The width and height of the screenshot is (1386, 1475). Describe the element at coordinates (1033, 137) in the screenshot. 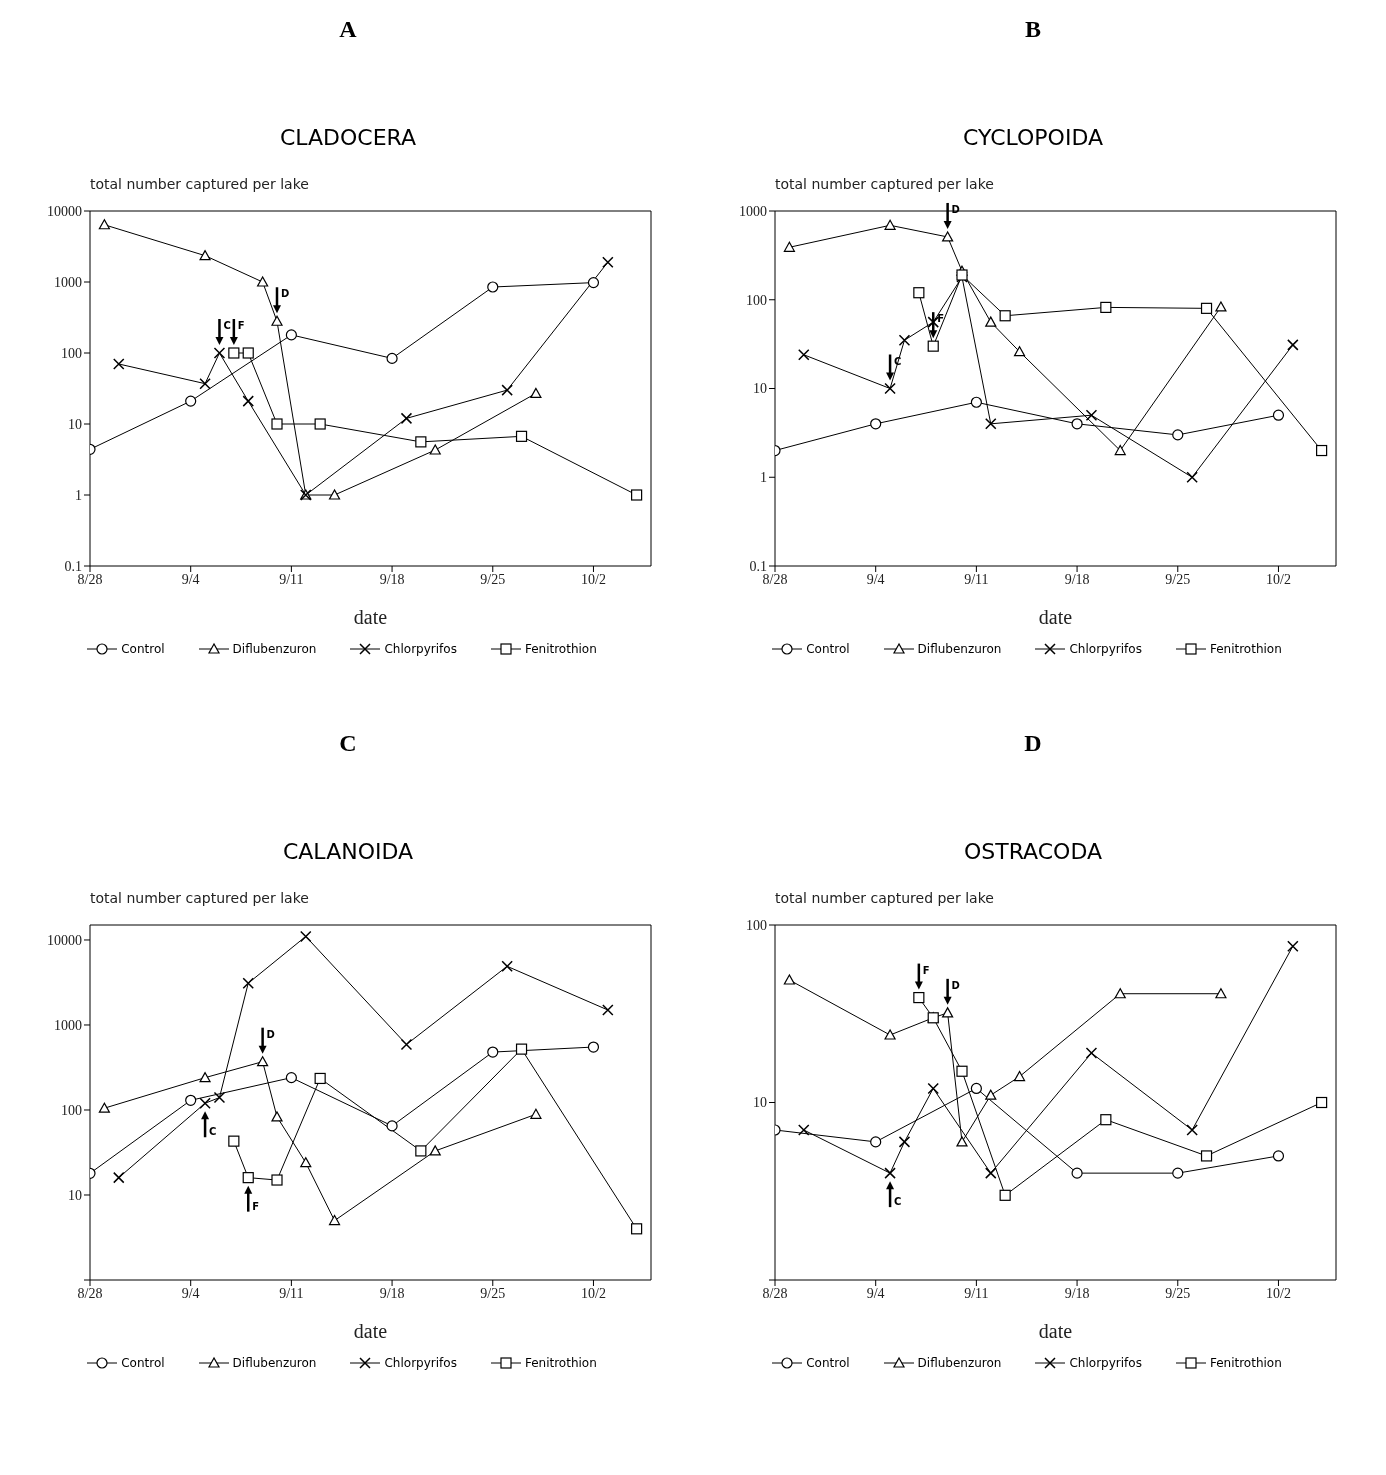

I see `chart-subtitle: CYCLOPOIDA` at that location.